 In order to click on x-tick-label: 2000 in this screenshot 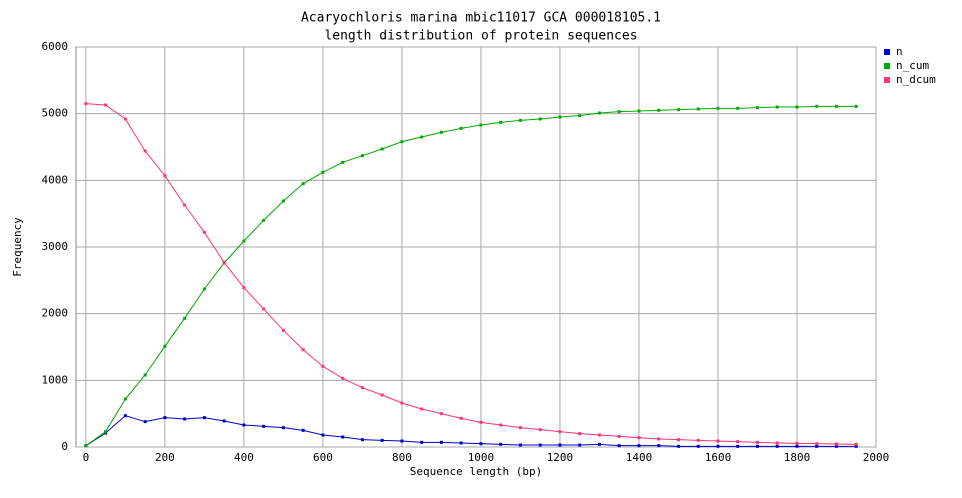, I will do `click(876, 457)`.